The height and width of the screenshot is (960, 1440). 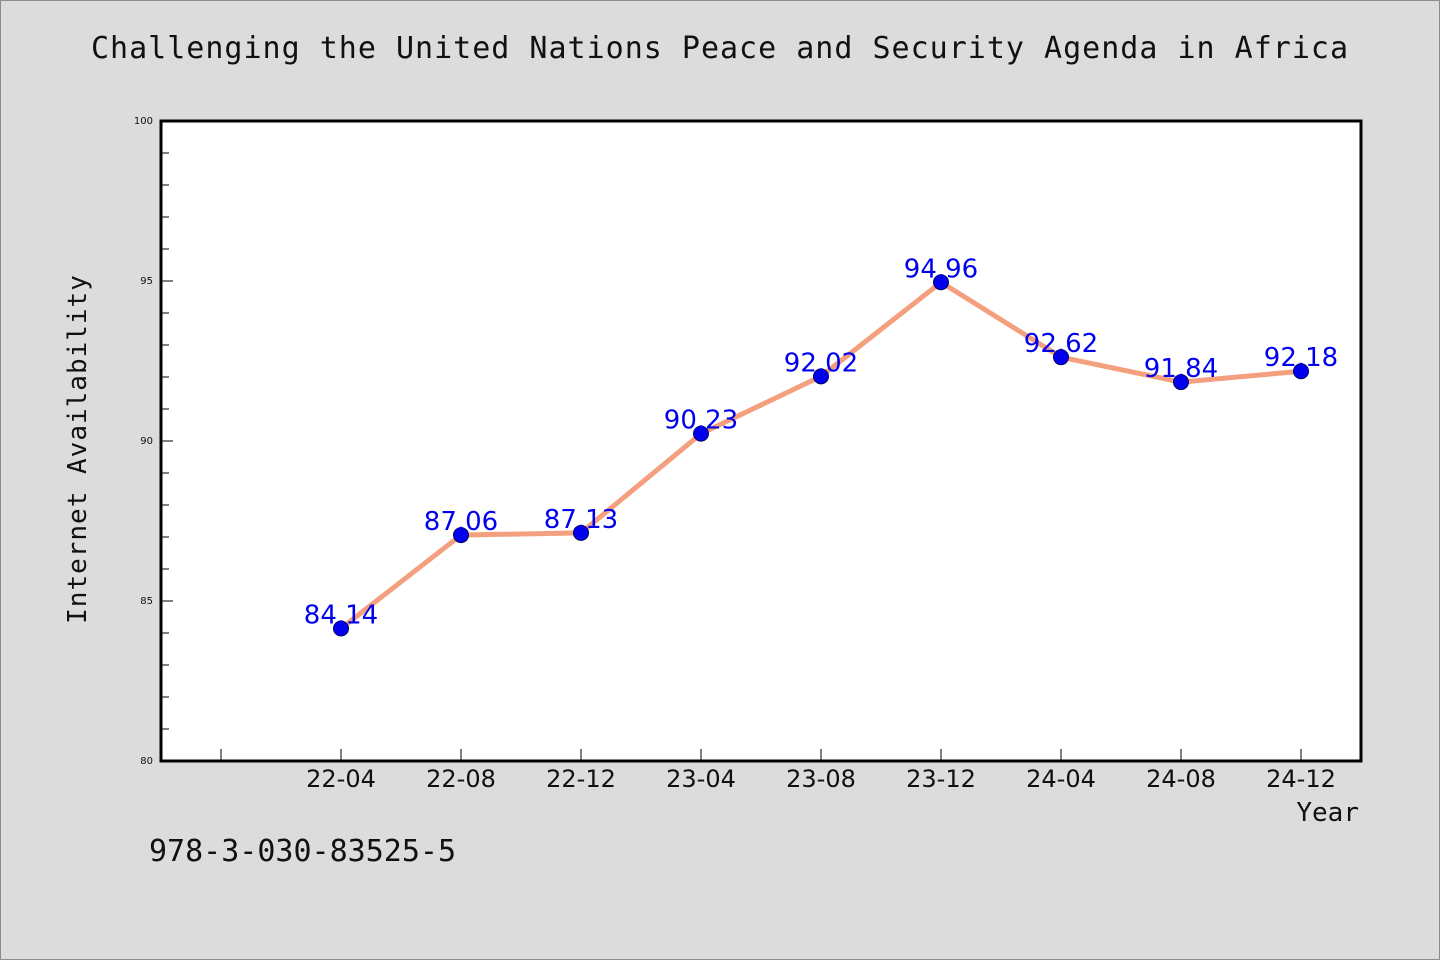 I want to click on data-label: 87.13, so click(x=581, y=520).